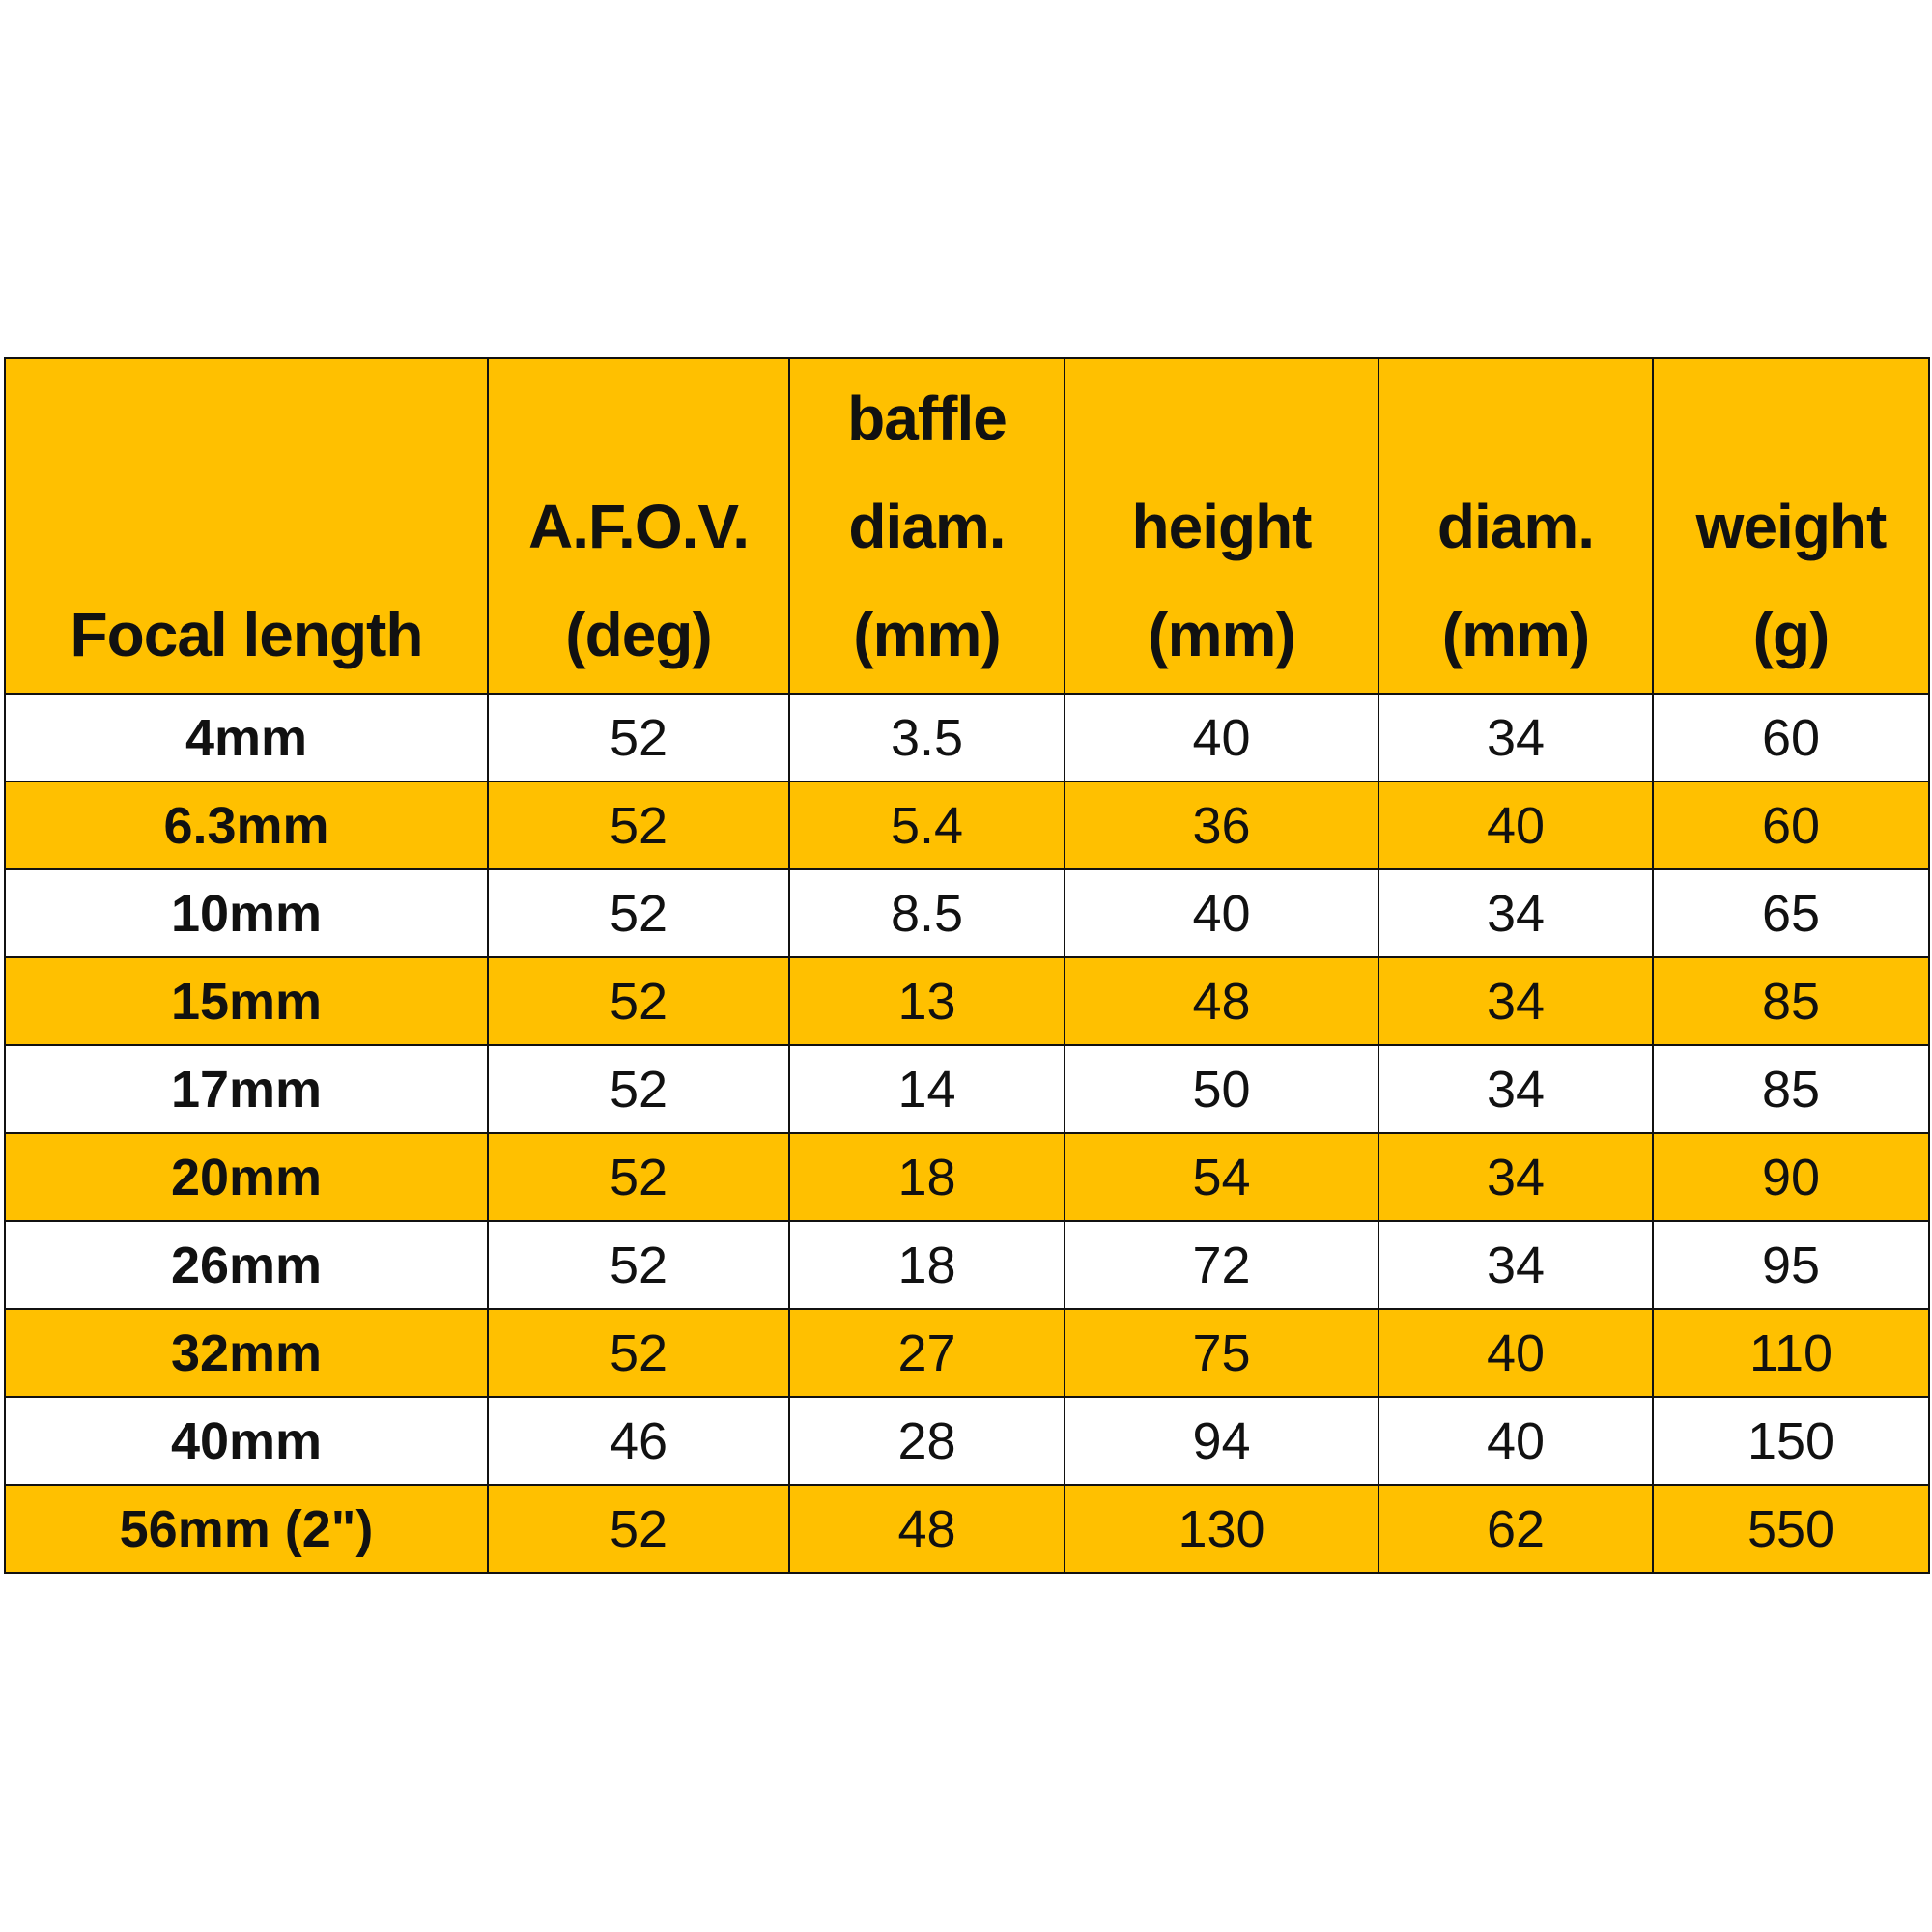  I want to click on cell-height: 130, so click(1221, 1529).